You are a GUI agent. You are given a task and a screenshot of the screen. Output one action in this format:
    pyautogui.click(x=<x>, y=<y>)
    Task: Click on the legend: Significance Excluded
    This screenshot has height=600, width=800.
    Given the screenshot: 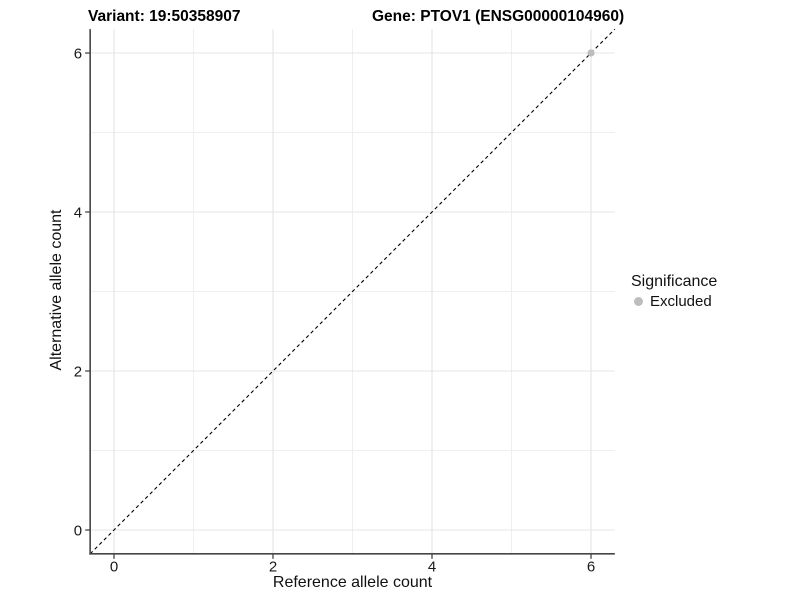 What is the action you would take?
    pyautogui.click(x=673, y=291)
    